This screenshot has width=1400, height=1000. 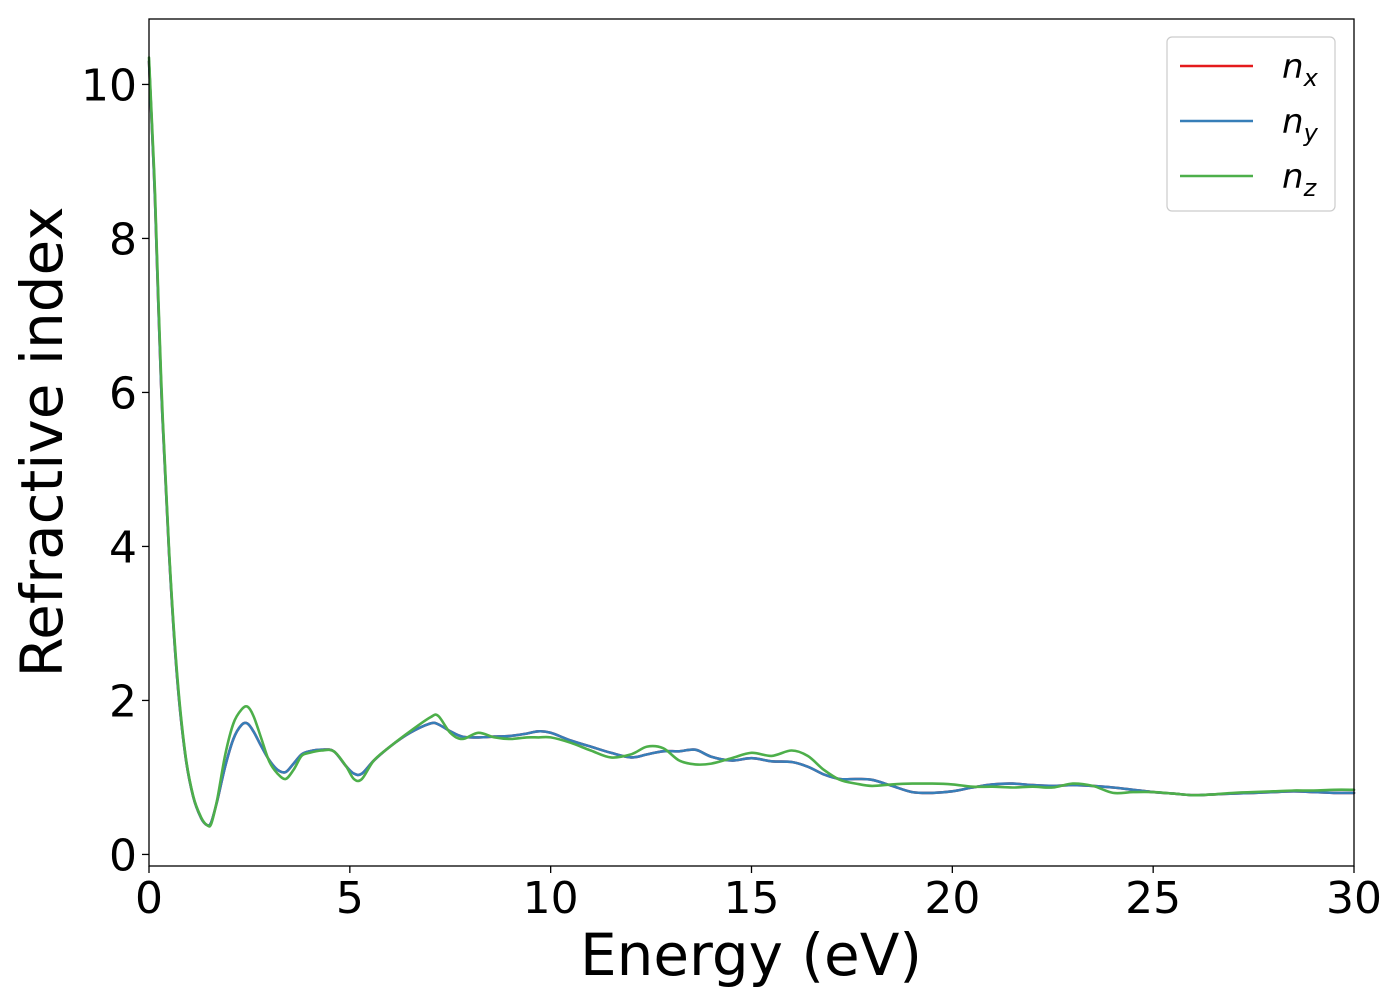 I want to click on y-axis-ticks: 0 2 4 6 8 10, so click(x=115, y=470).